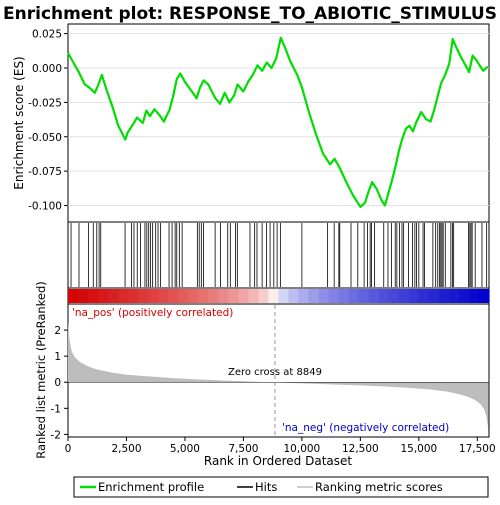 Image resolution: width=500 pixels, height=505 pixels. Describe the element at coordinates (280, 446) in the screenshot. I see `ranked-x-axis: 0 2,500 5,000 7,500 10,000 12,500 15,000 17,500` at that location.